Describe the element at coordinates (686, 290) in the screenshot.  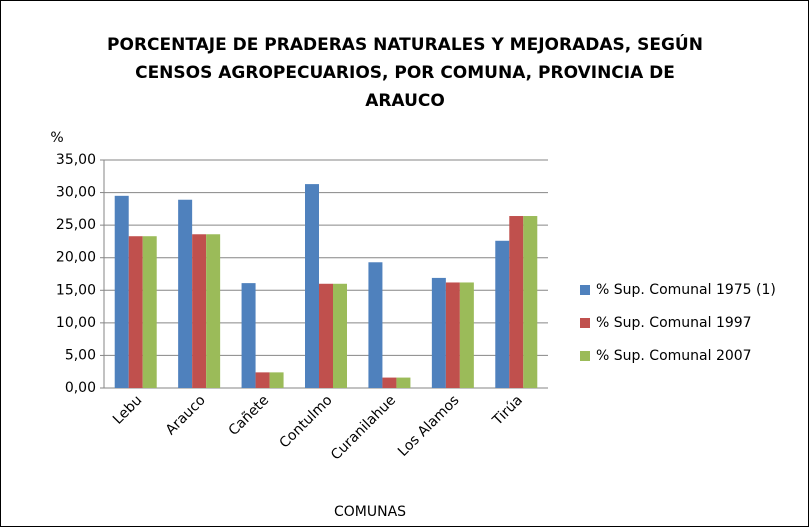
I see `legend-label: % Sup. Comunal 1975 (1)` at that location.